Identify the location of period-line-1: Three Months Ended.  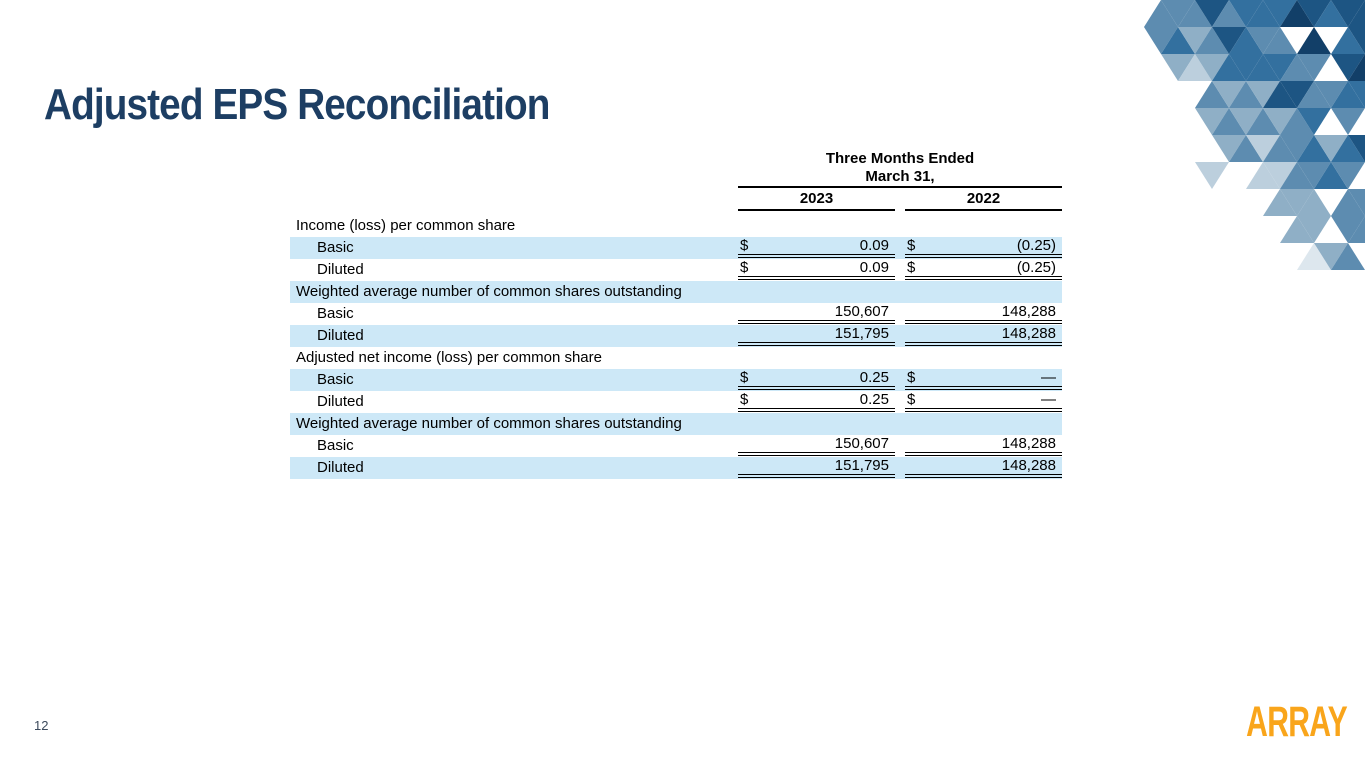
(900, 158).